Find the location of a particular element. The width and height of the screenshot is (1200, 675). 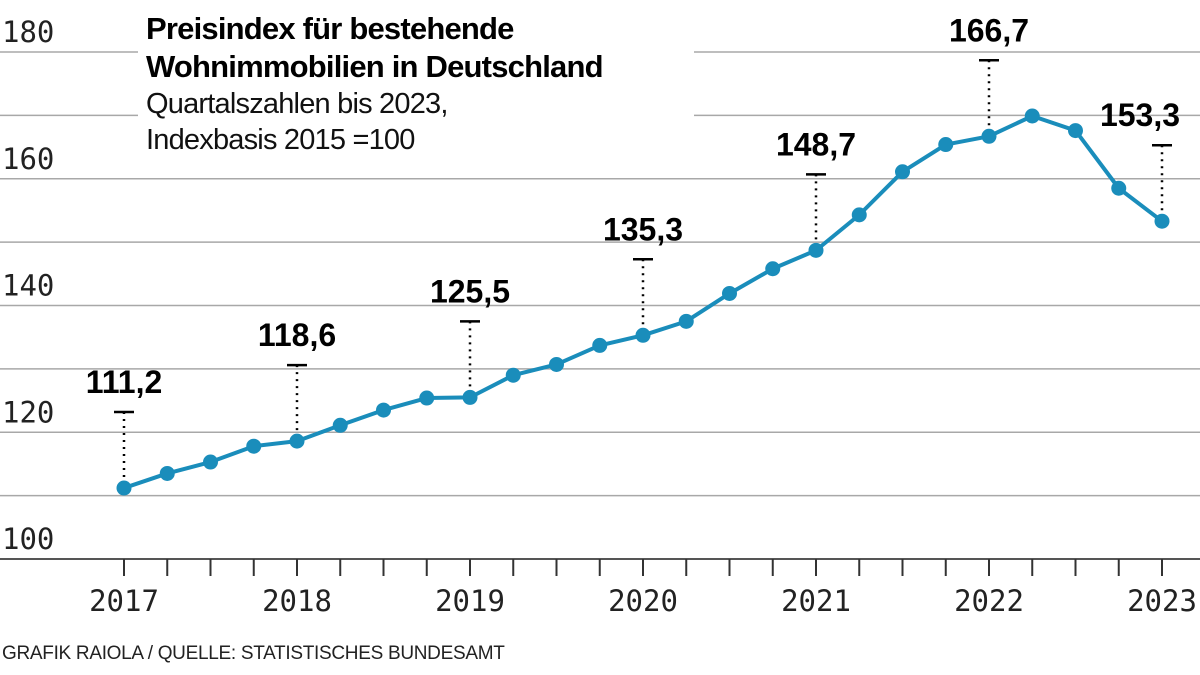

y-tick-label: 100 is located at coordinates (28, 539).